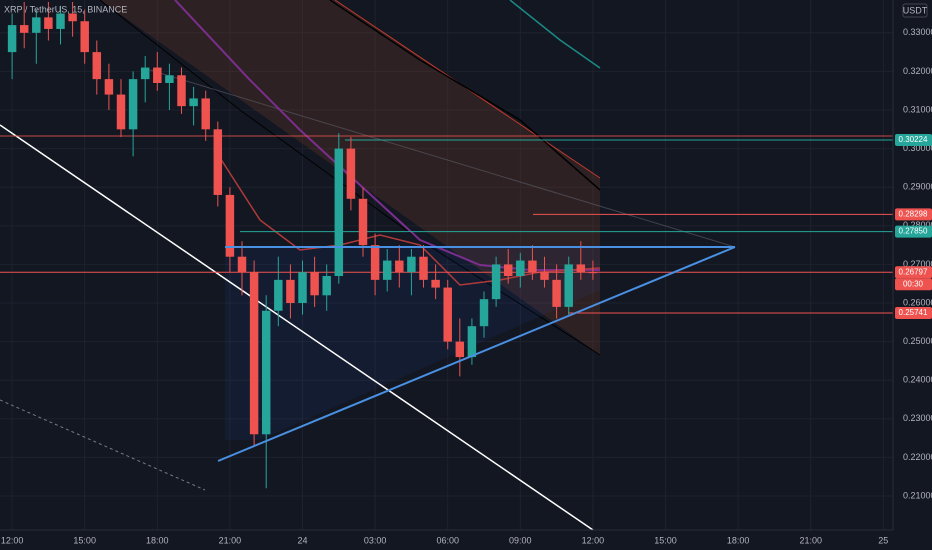  What do you see at coordinates (375, 540) in the screenshot?
I see `x-tick-label: 03:00` at bounding box center [375, 540].